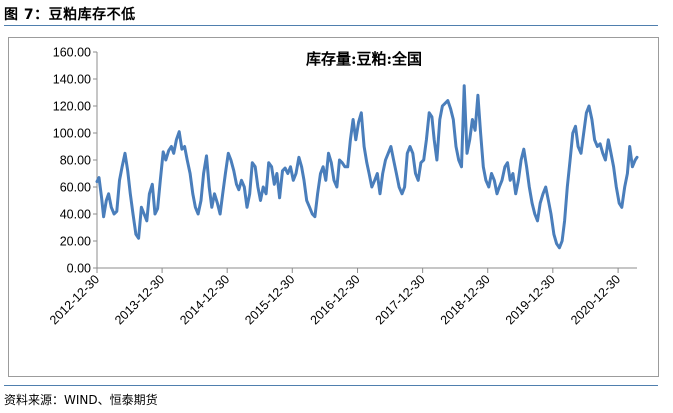 The height and width of the screenshot is (413, 673). What do you see at coordinates (465, 299) in the screenshot?
I see `x-tick-label: 2018-12-30` at bounding box center [465, 299].